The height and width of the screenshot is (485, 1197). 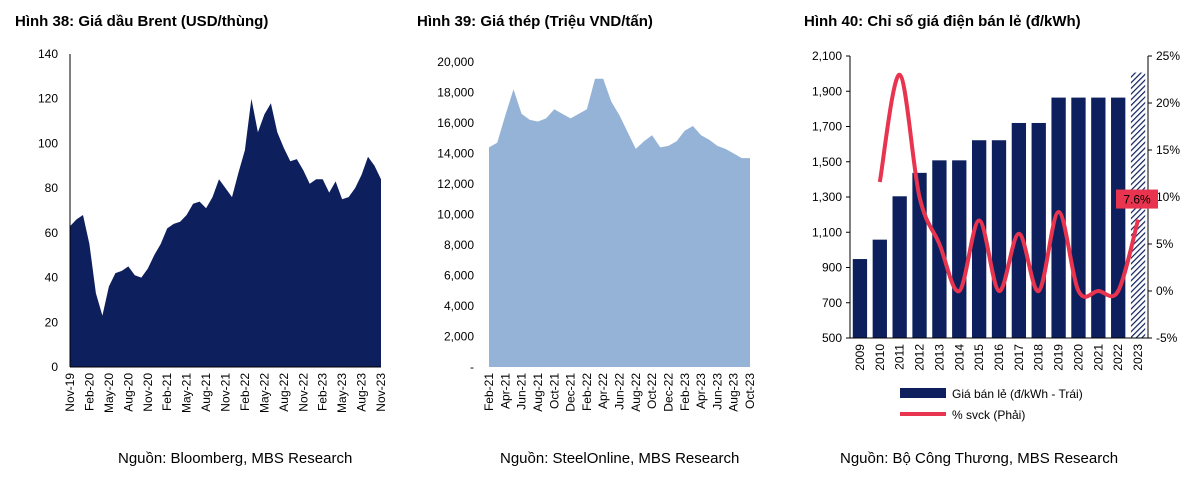 What do you see at coordinates (535, 21) in the screenshot?
I see `chart-title: Hình 39: Giá thép (Triệu VND/tấn)` at bounding box center [535, 21].